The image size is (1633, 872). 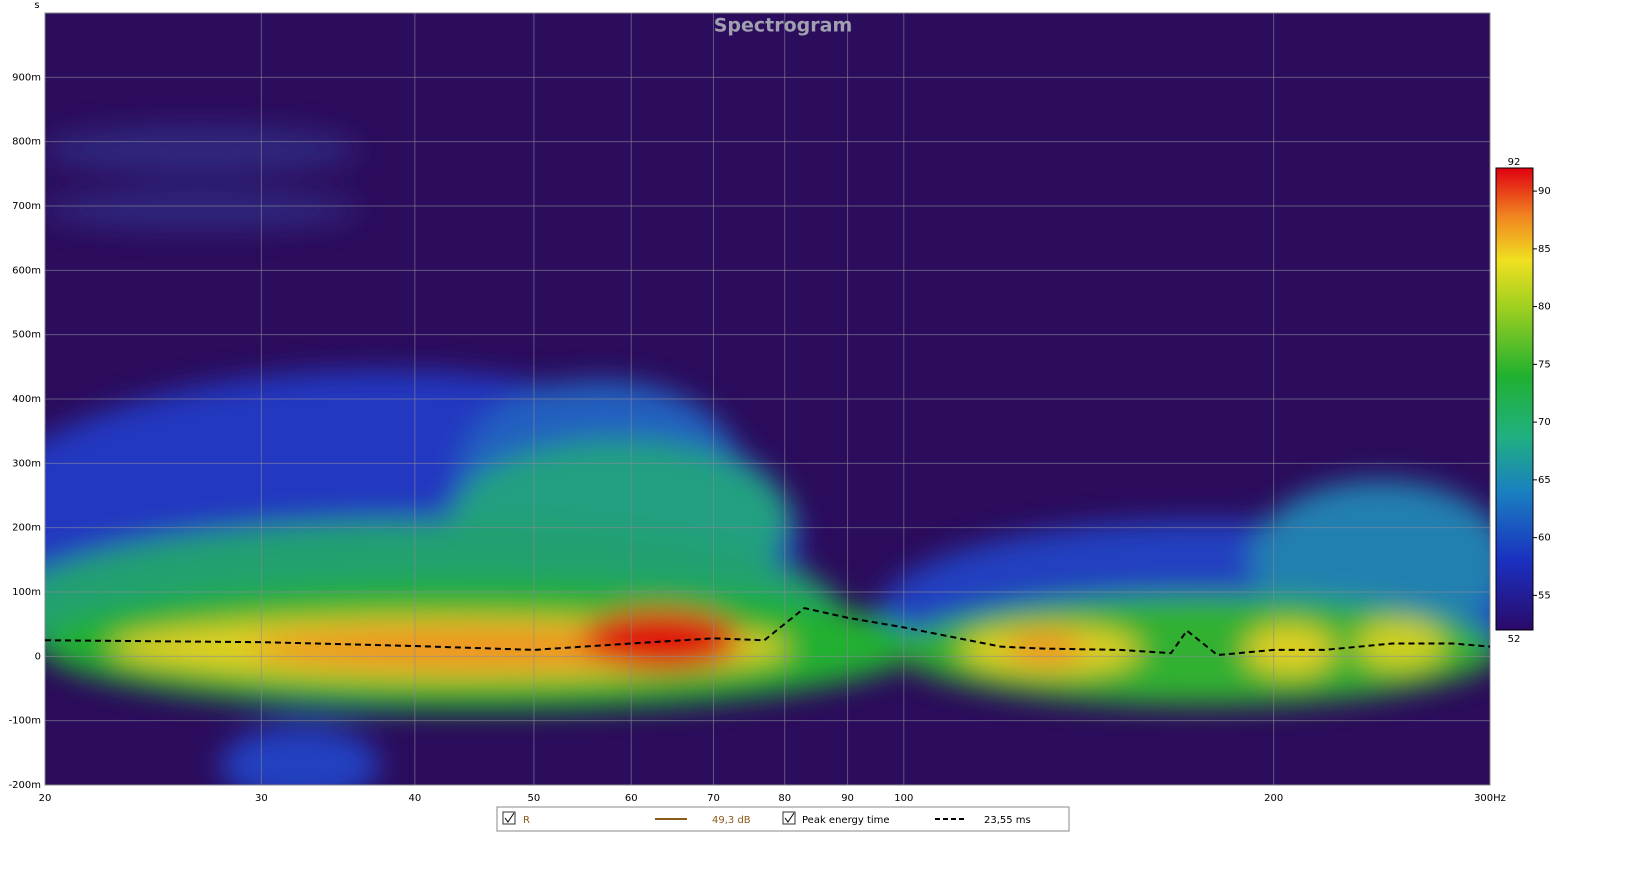 I want to click on y-tick-label: 500m, so click(x=26, y=335).